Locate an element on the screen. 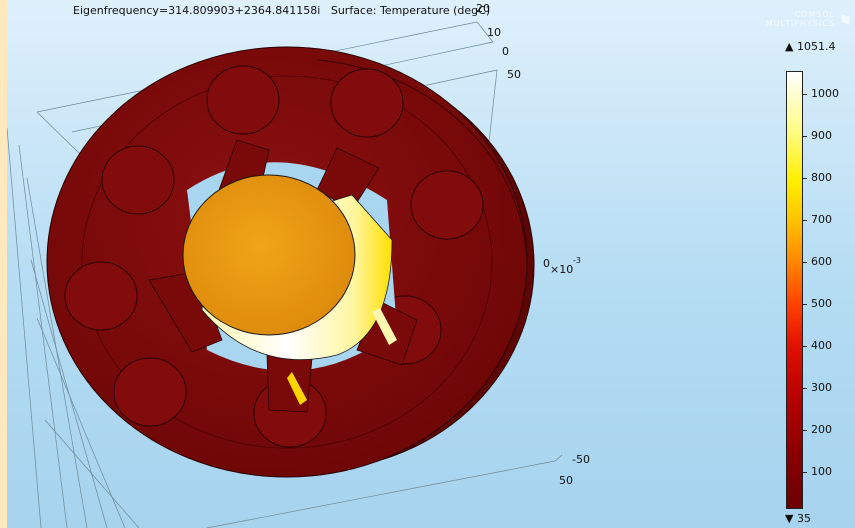 This screenshot has width=855, height=528. colorbar-tick-label: 400 is located at coordinates (821, 345).